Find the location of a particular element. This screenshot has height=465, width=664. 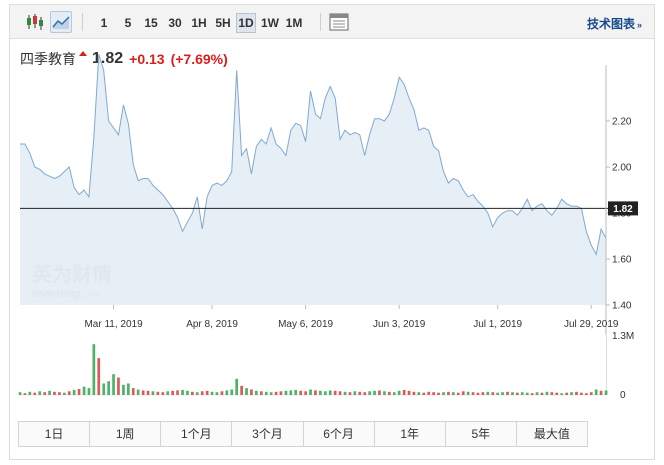

chart-toolbar: 1 5 15 30 1H 5H 1D 1W 1M 技术图表» is located at coordinates (332, 22).